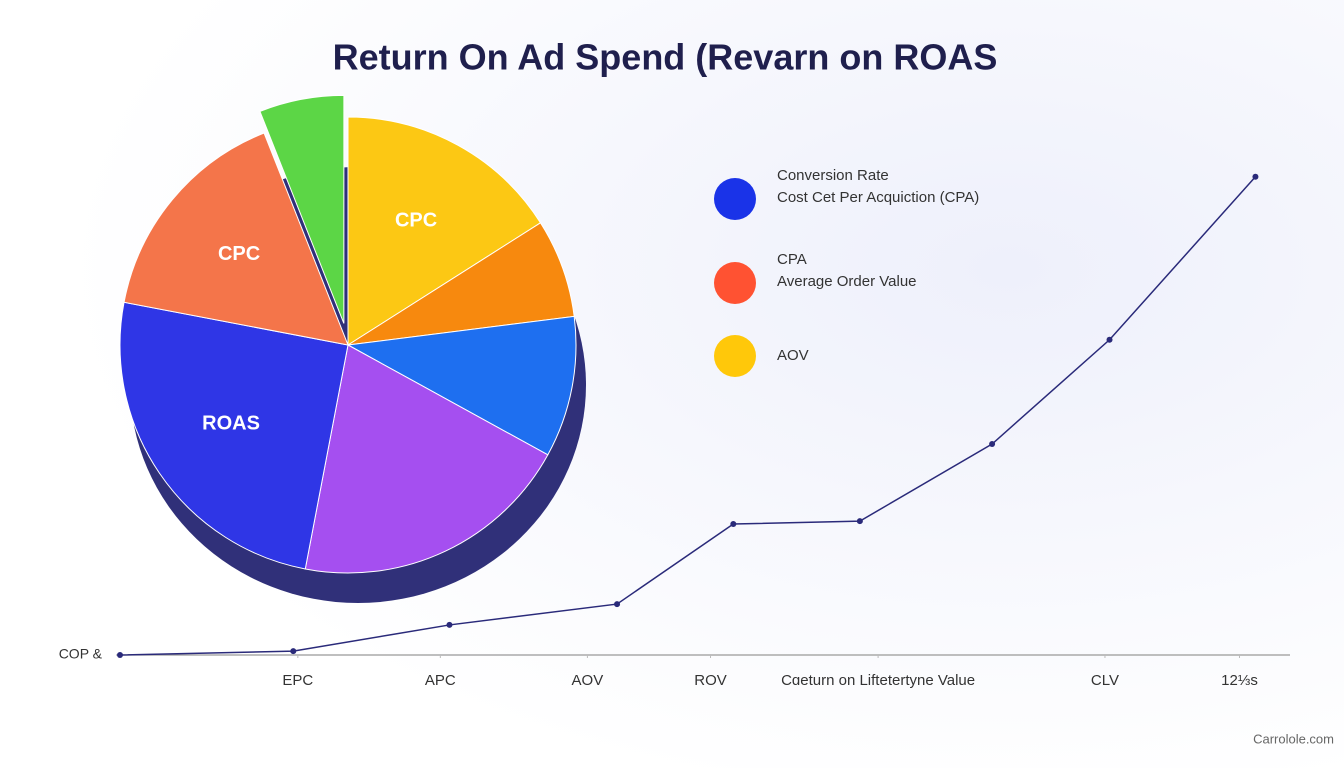 This screenshot has height=768, width=1344. I want to click on watermark: Carrolole.com, so click(1293, 738).